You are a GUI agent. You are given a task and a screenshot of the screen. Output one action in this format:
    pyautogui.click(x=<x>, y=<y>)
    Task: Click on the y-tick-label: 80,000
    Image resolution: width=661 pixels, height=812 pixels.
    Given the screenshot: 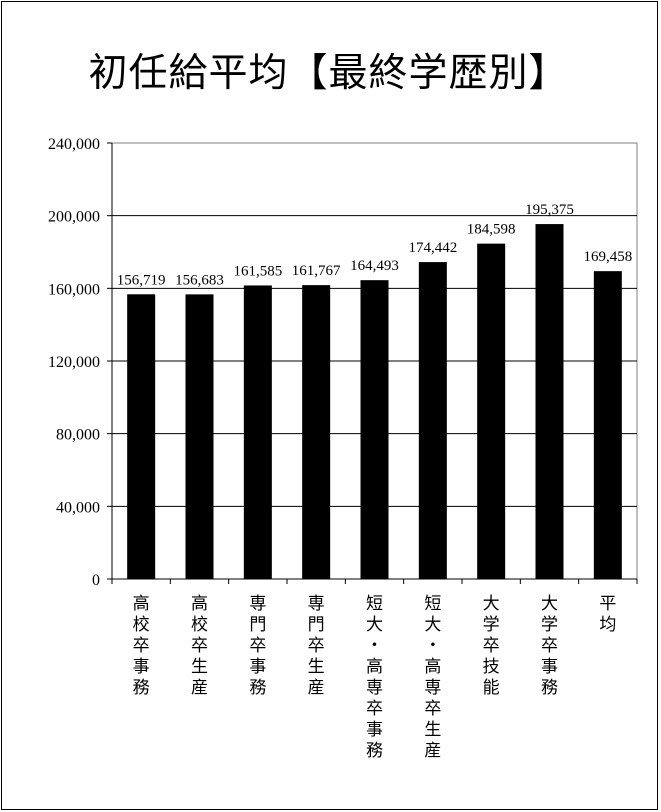 What is the action you would take?
    pyautogui.click(x=78, y=435)
    